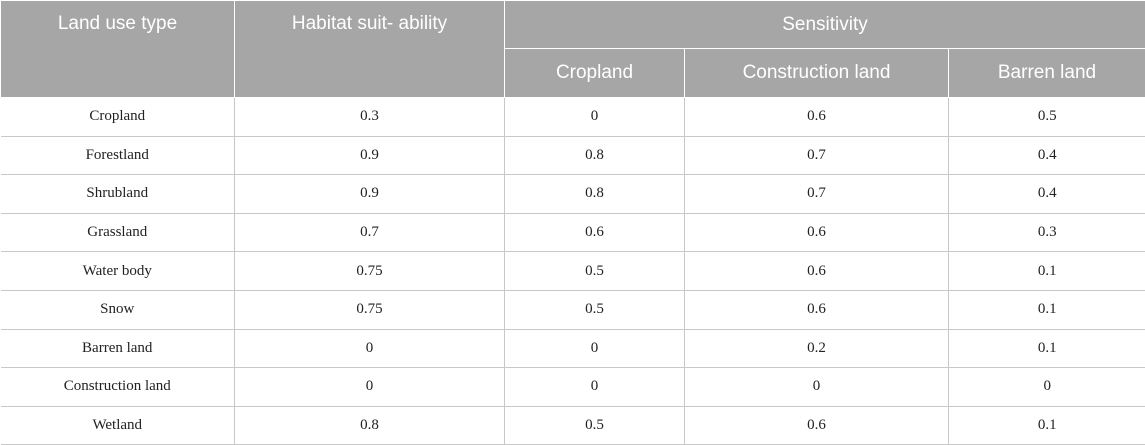 The width and height of the screenshot is (1145, 445). I want to click on cell-sensitivity-cropland: 0.6, so click(595, 232).